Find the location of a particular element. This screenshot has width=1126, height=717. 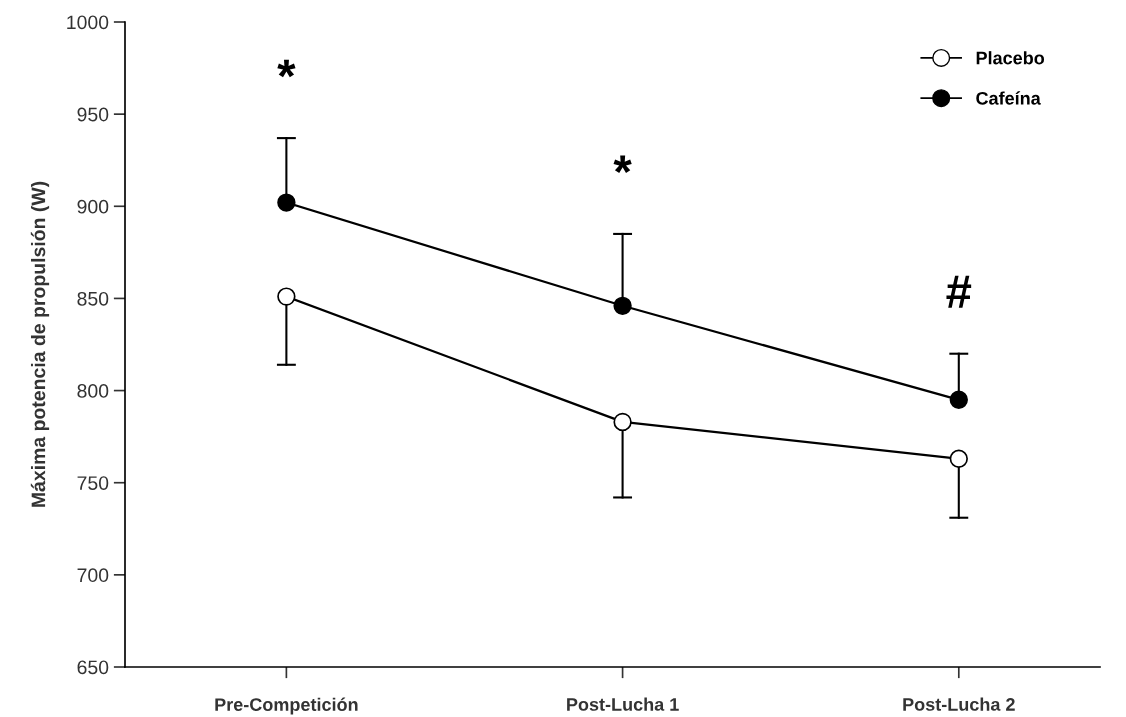

y-tick-label: 850 is located at coordinates (93, 298).